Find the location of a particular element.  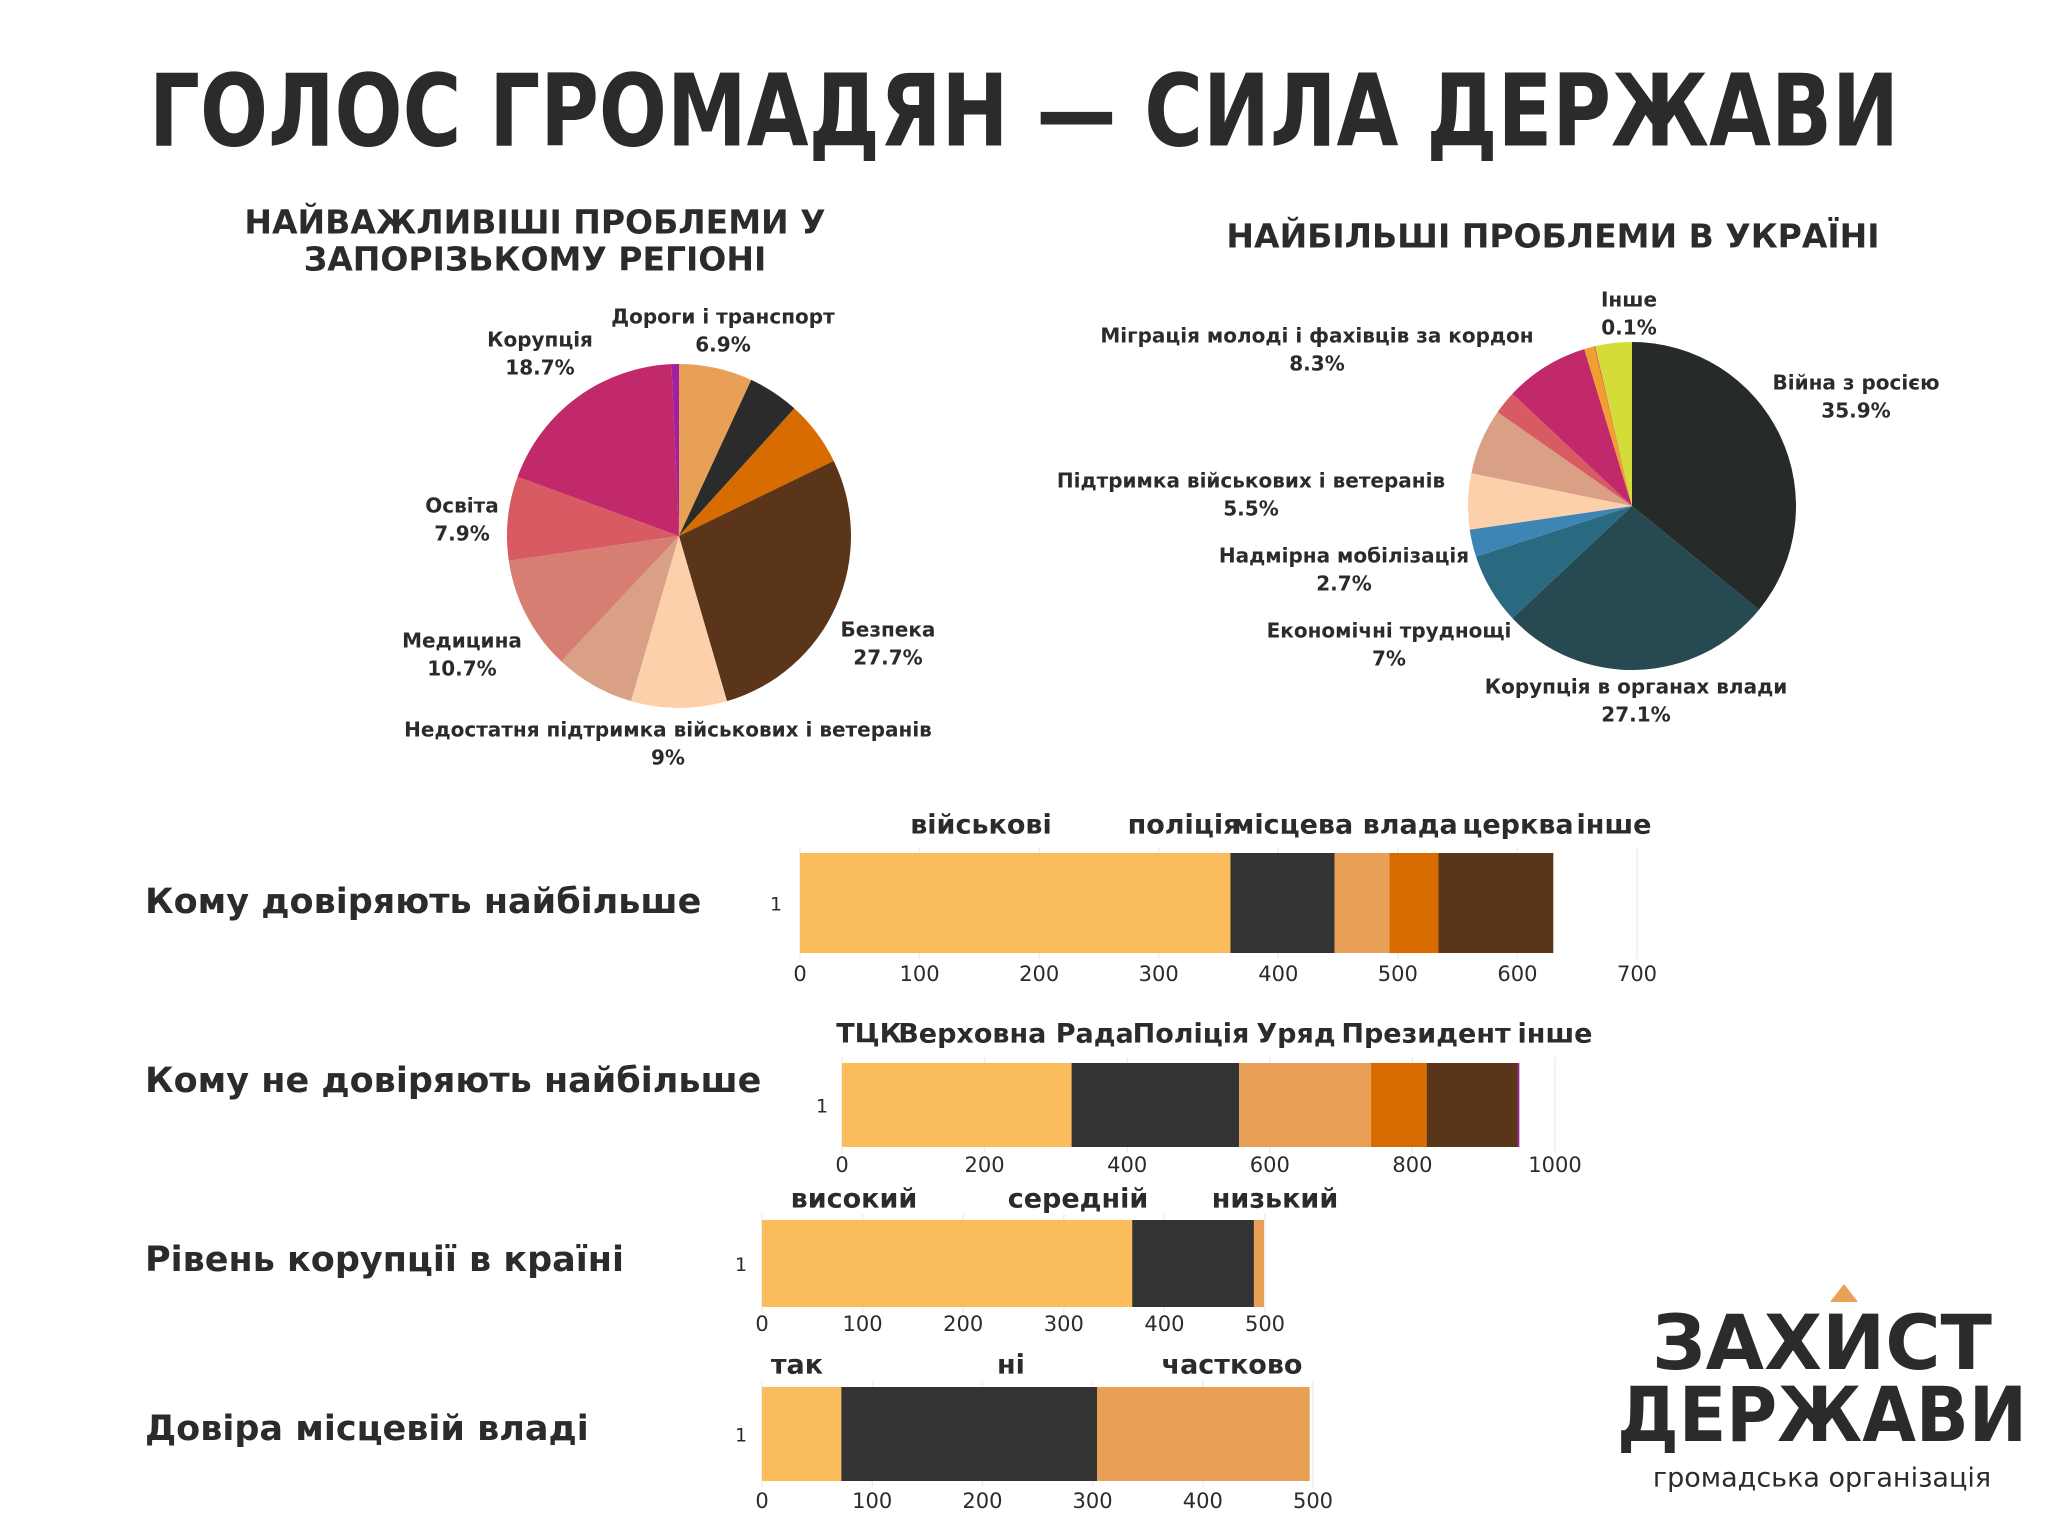

slice-value: 6.9% is located at coordinates (722, 345).